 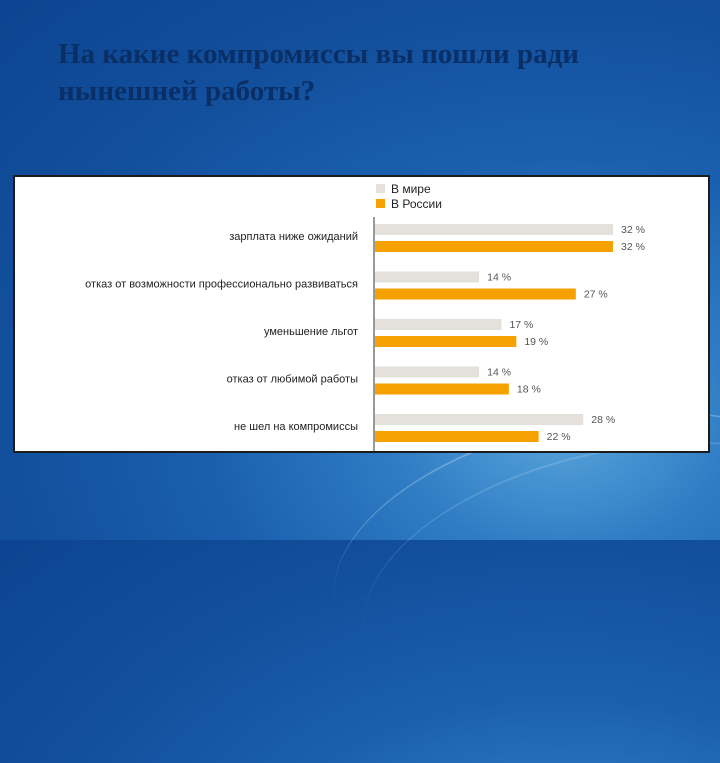 I want to click on data-label: 18 %, so click(x=529, y=390).